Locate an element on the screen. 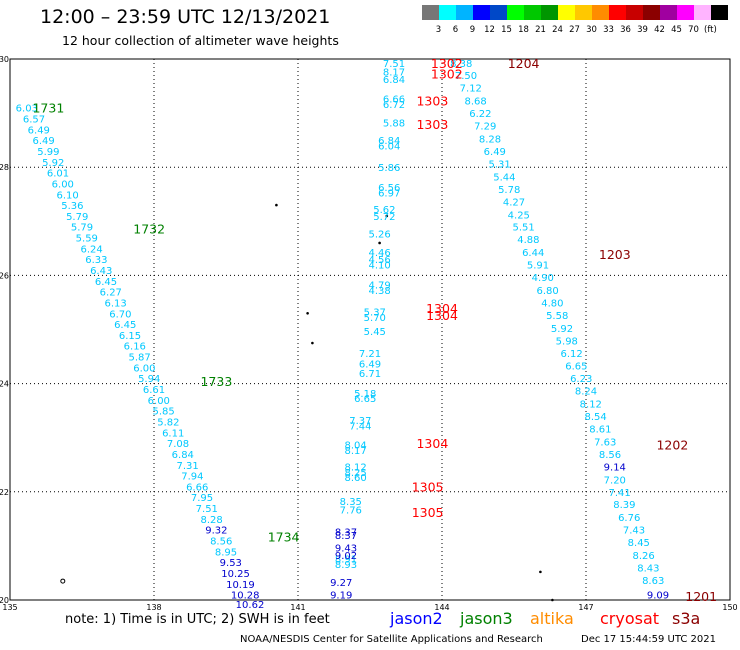  wave-height-value: 4.90 is located at coordinates (543, 278).